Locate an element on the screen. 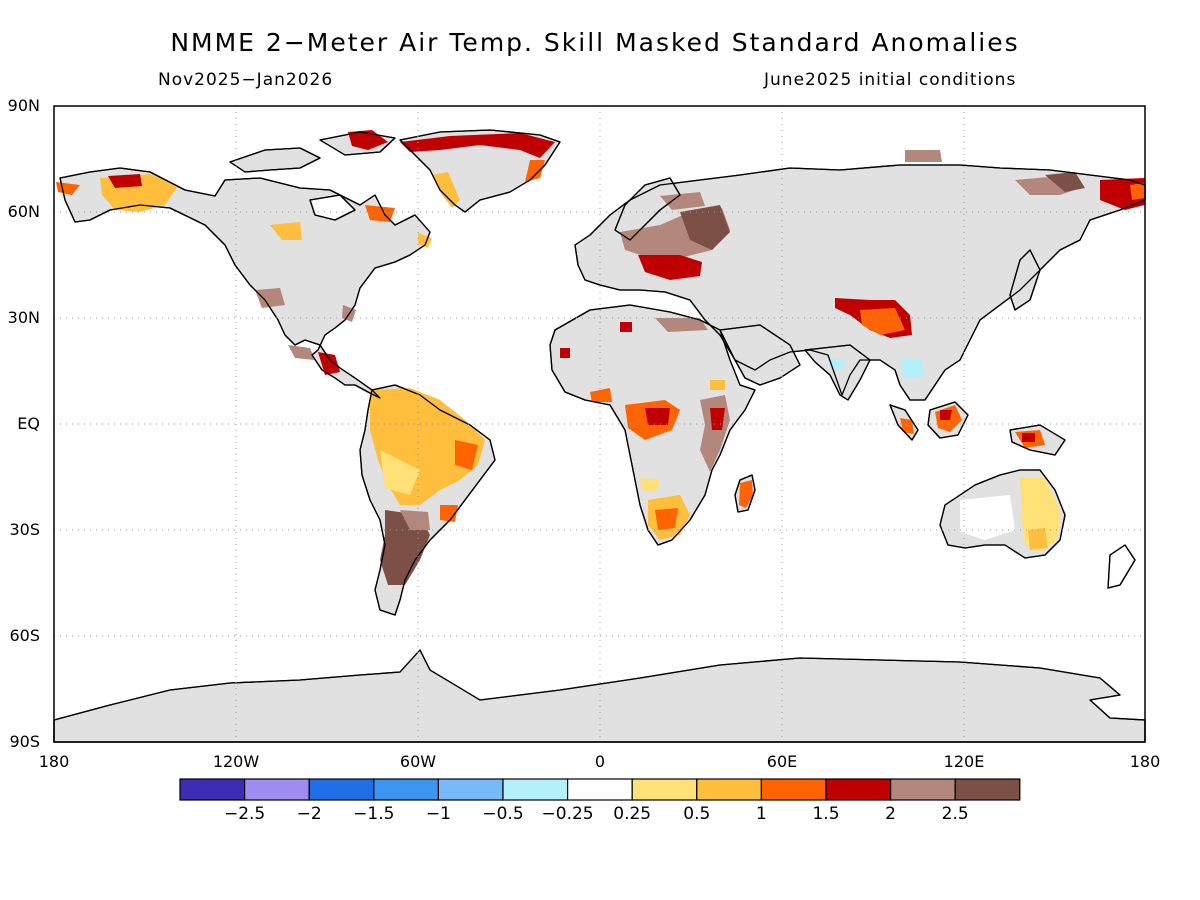 The height and width of the screenshot is (900, 1200). lon-label: 120E is located at coordinates (964, 761).